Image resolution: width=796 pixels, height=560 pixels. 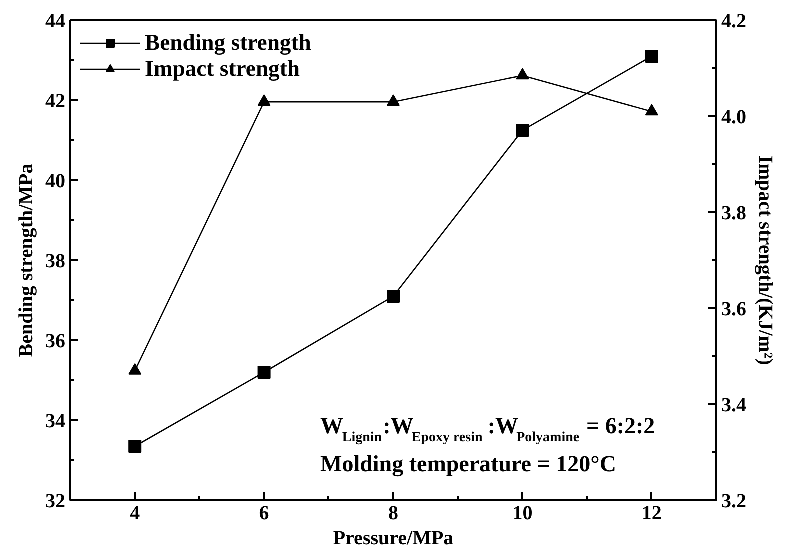 I want to click on y2-tick-label: 3.4, so click(x=734, y=405).